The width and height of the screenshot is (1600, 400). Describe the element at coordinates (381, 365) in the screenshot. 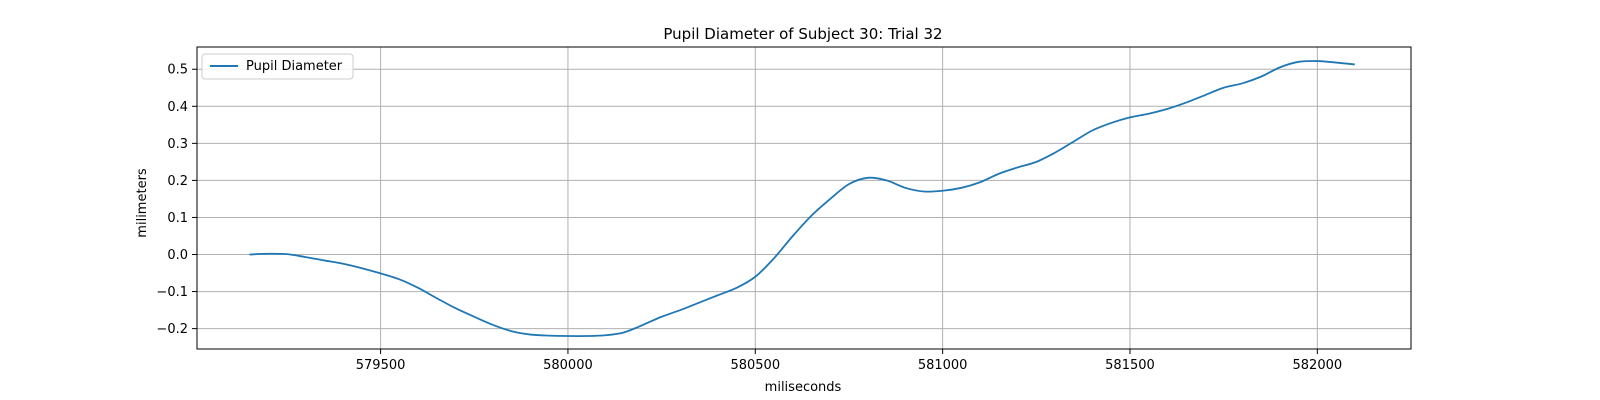

I see `x-tick-label: 579500` at that location.